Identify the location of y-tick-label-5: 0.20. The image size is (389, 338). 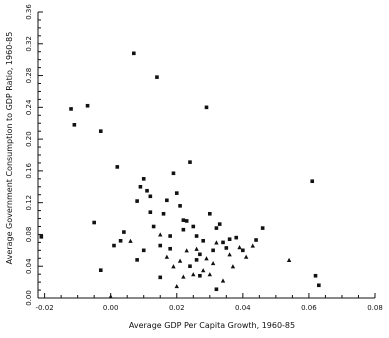
(29, 139).